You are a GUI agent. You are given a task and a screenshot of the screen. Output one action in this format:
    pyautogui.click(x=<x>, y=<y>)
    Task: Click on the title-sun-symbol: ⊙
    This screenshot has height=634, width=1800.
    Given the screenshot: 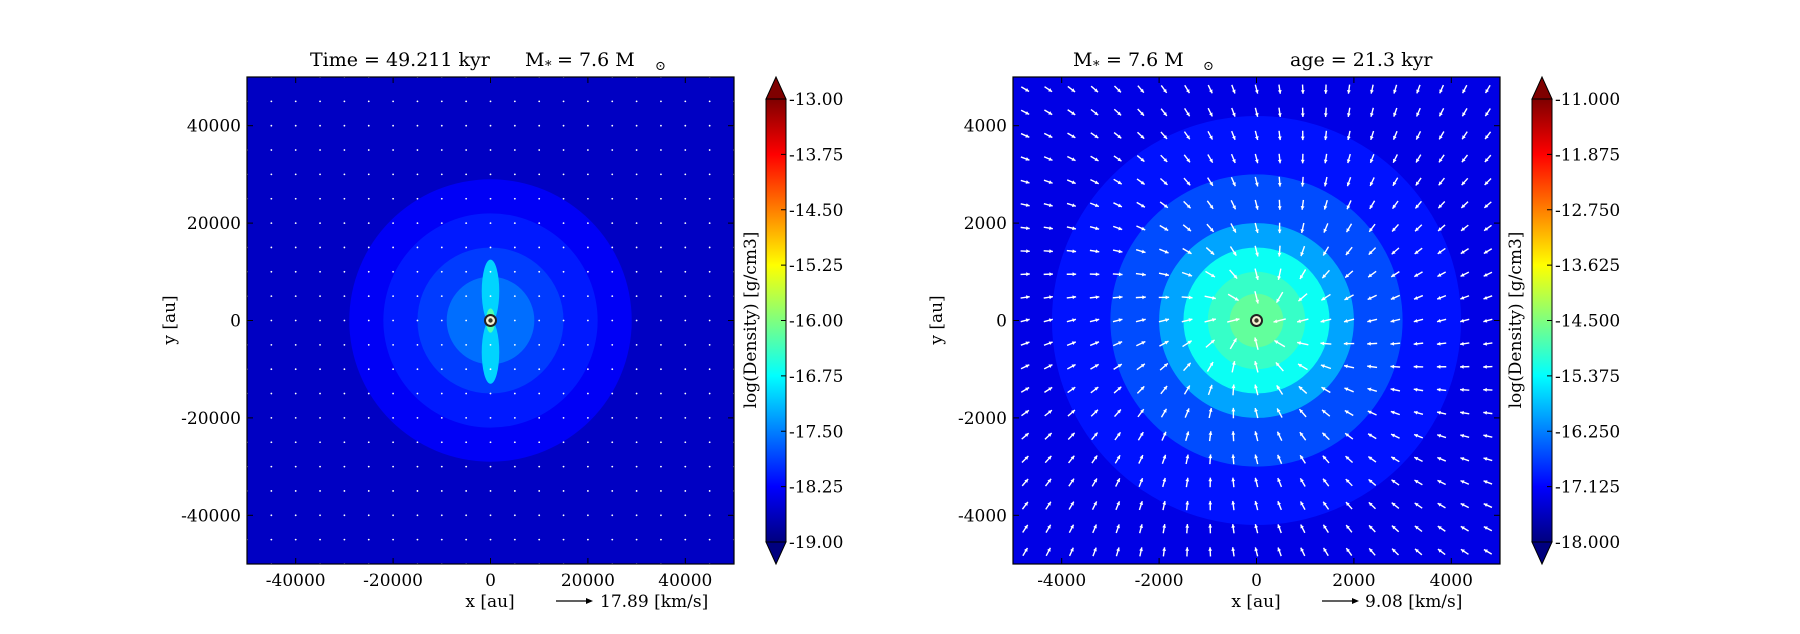 What is the action you would take?
    pyautogui.click(x=1208, y=66)
    